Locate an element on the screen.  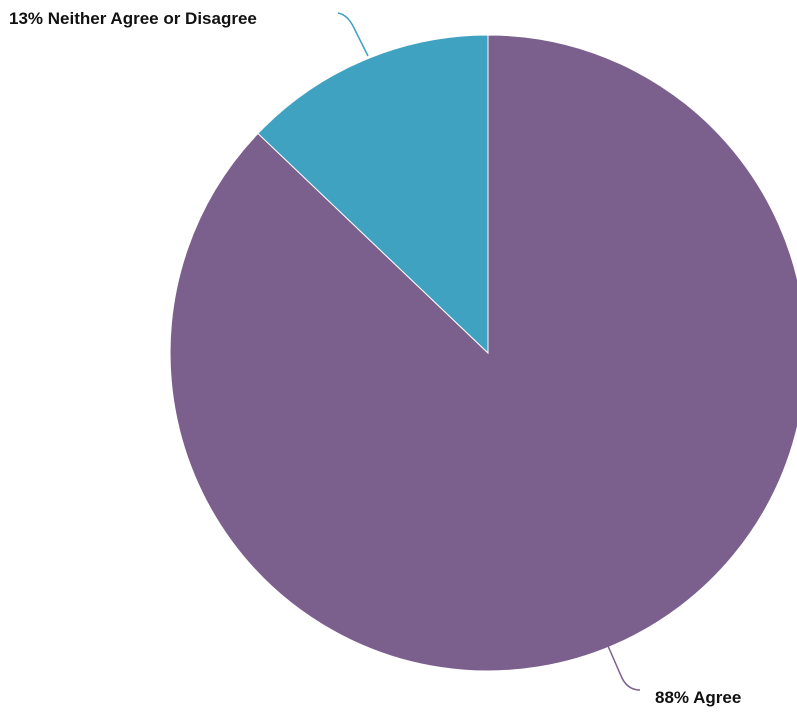
pie-slice-neither-agree-or-disagree is located at coordinates (373, 194).